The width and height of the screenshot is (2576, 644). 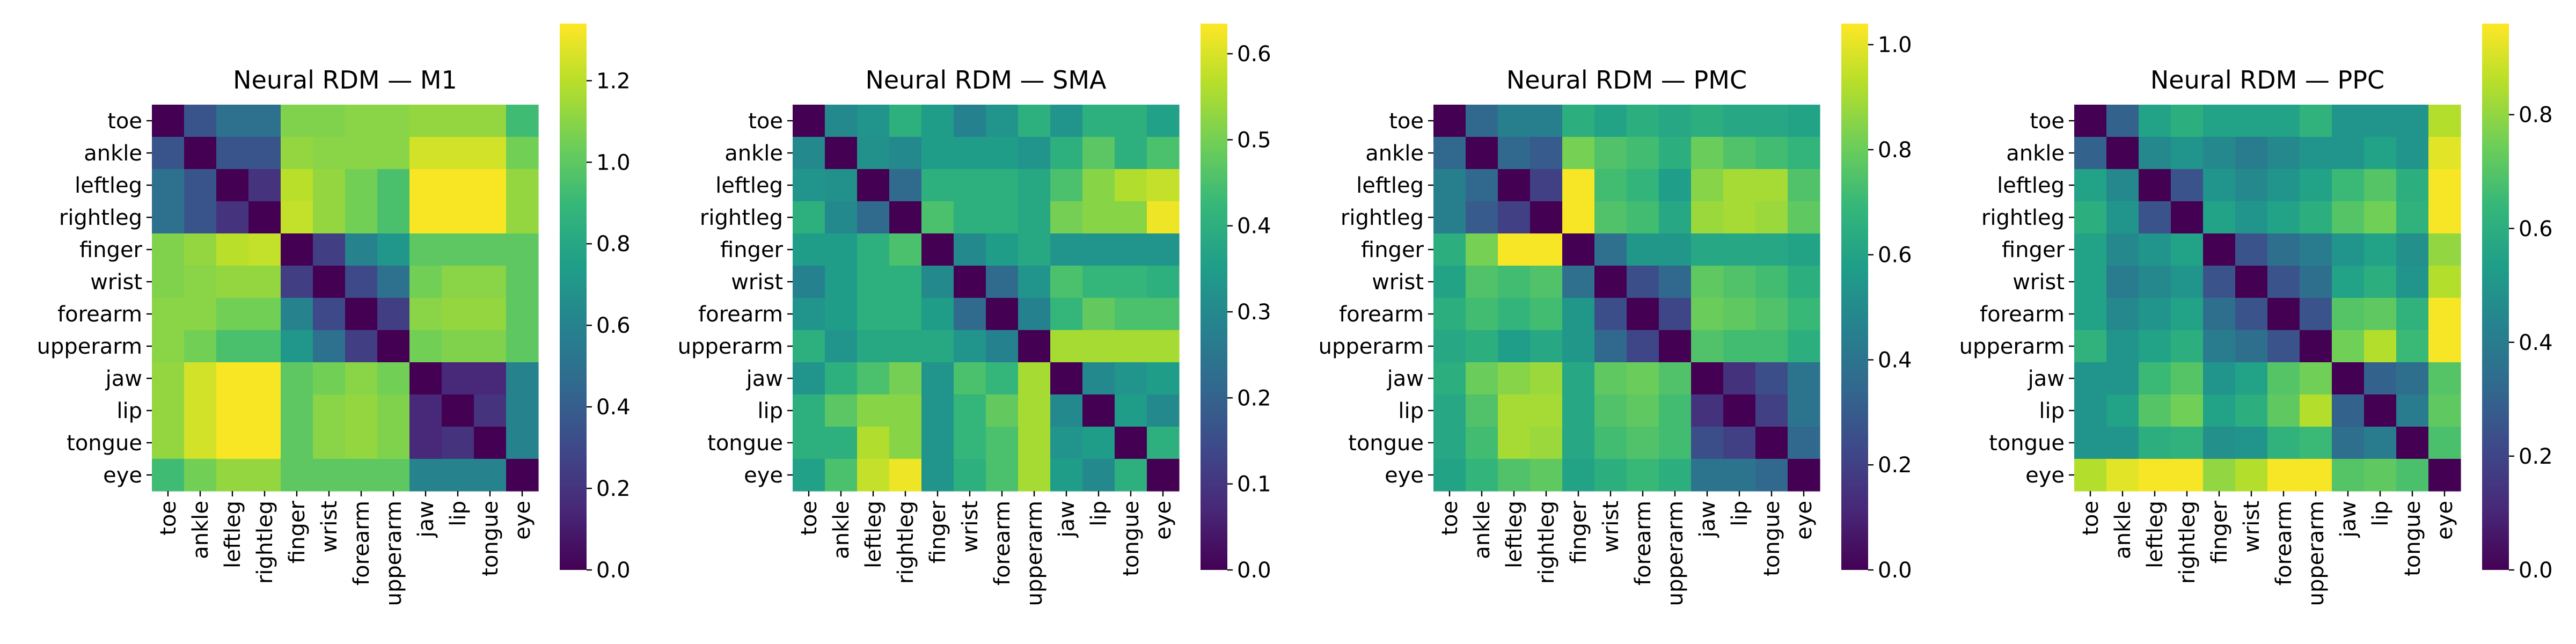 I want to click on y-tick-label: forearm, so click(x=740, y=314).